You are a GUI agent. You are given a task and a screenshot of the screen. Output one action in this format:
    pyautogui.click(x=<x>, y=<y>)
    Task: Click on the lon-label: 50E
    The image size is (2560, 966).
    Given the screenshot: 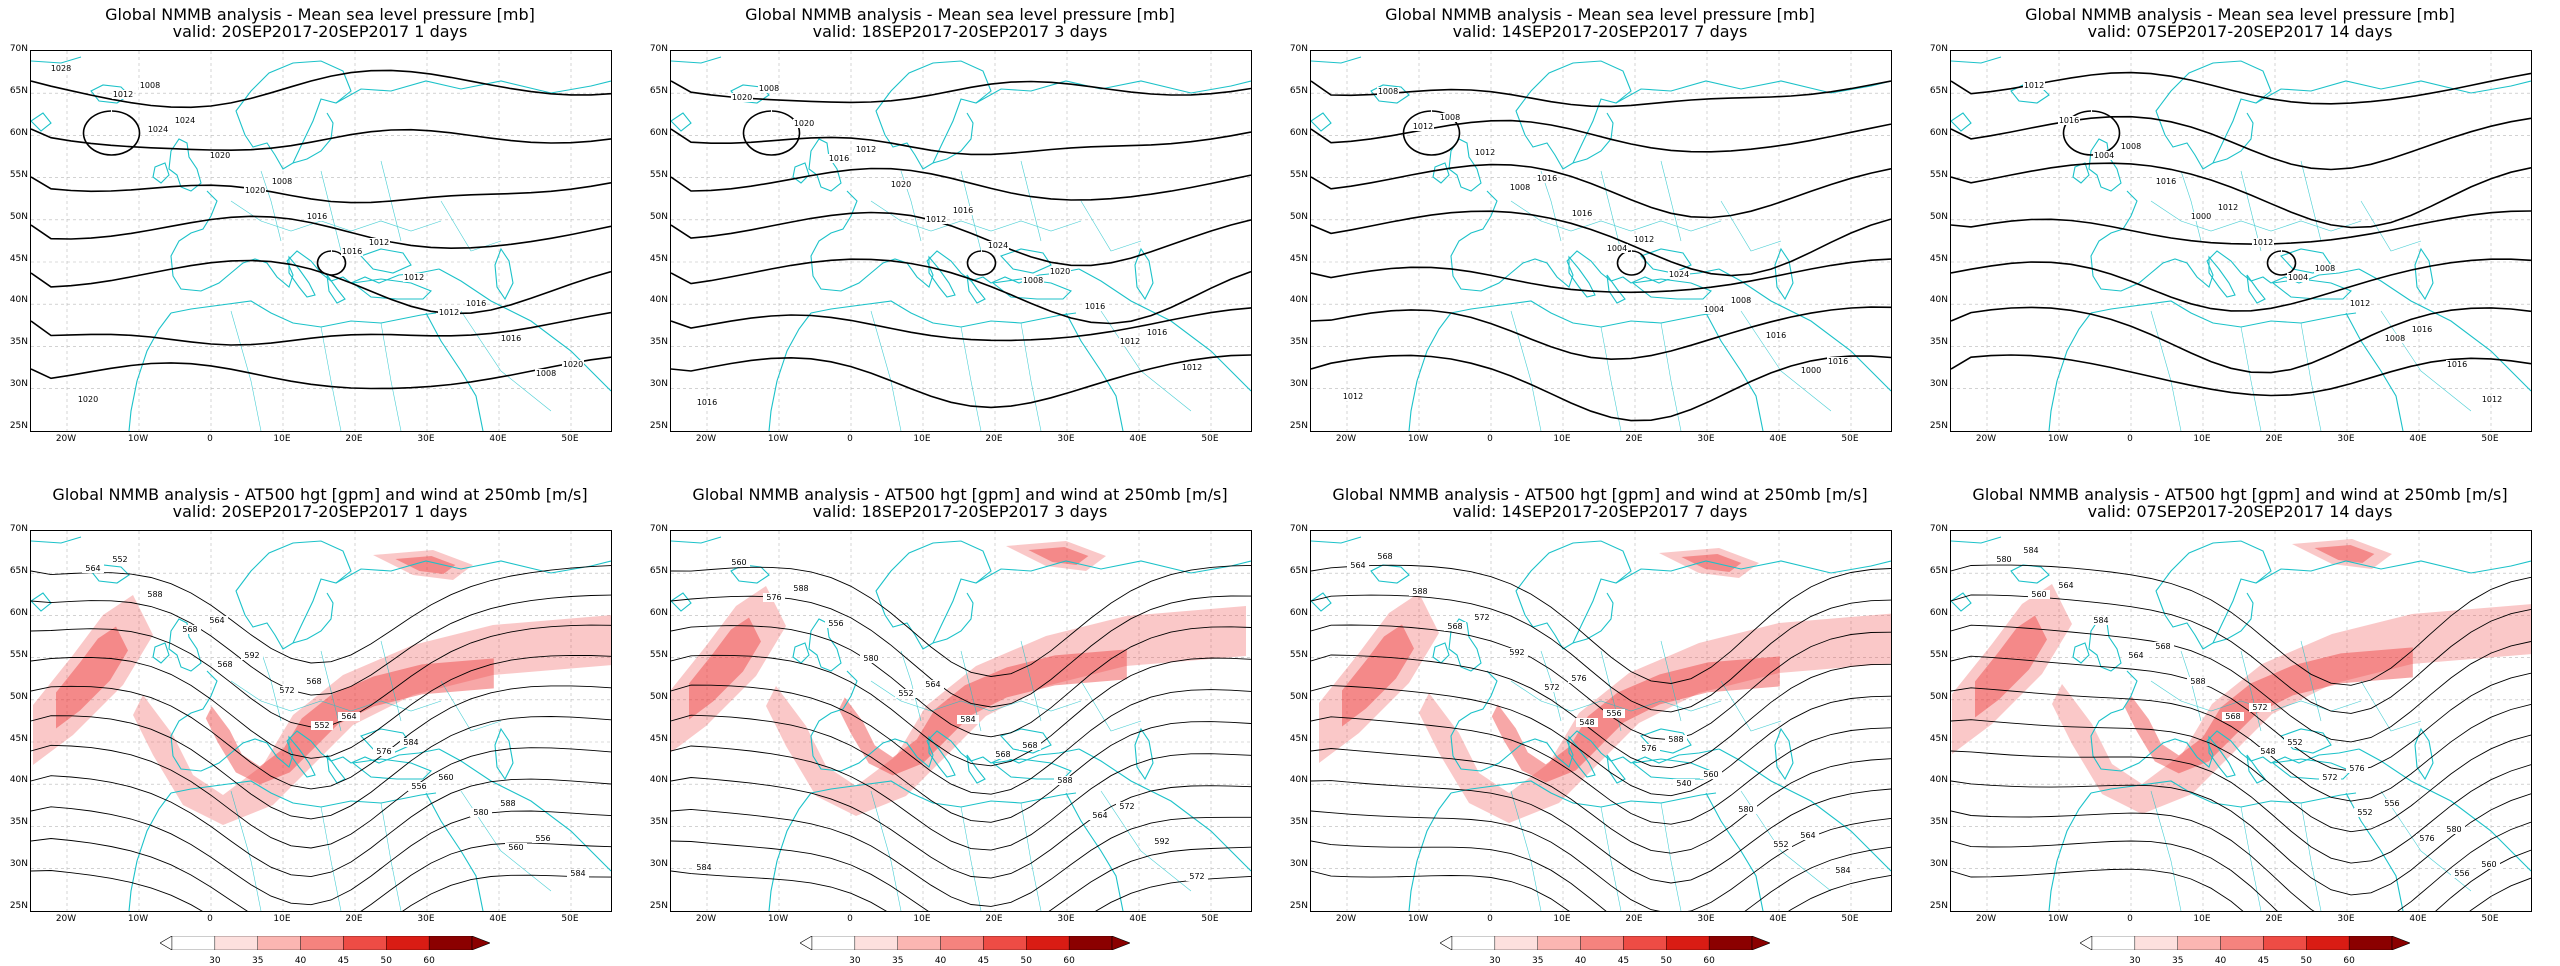 What is the action you would take?
    pyautogui.click(x=1210, y=919)
    